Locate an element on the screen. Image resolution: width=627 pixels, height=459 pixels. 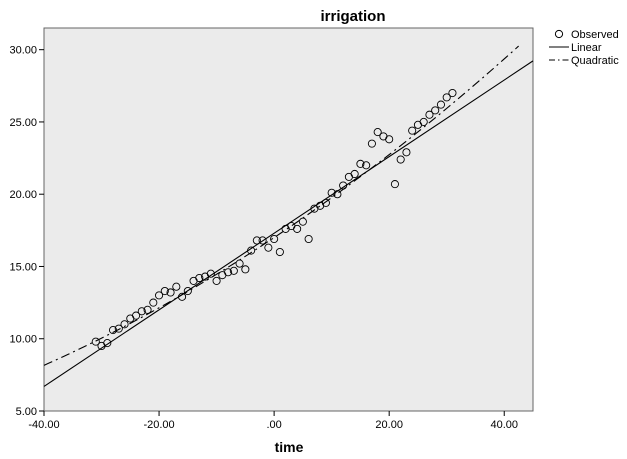
y-tick-label: 25.00 is located at coordinates (23, 123).